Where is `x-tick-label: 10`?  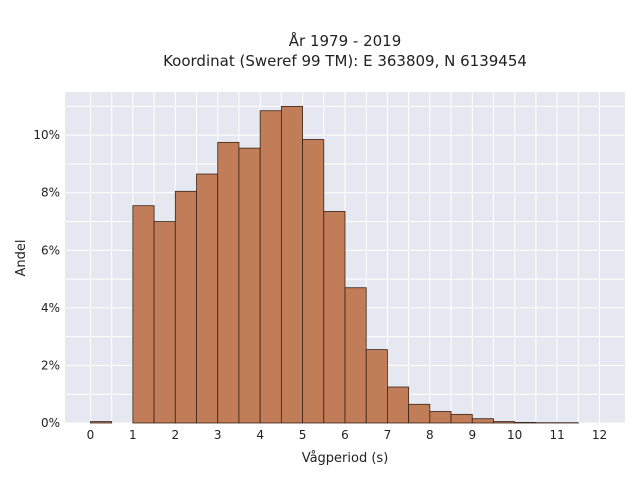 x-tick-label: 10 is located at coordinates (514, 435).